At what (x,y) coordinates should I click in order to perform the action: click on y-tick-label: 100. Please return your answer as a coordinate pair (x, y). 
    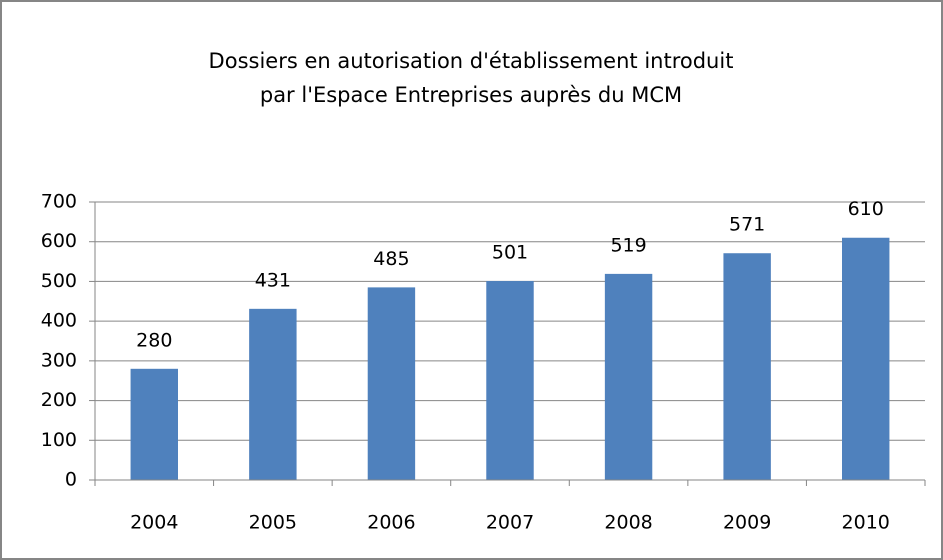
    Looking at the image, I should click on (59, 440).